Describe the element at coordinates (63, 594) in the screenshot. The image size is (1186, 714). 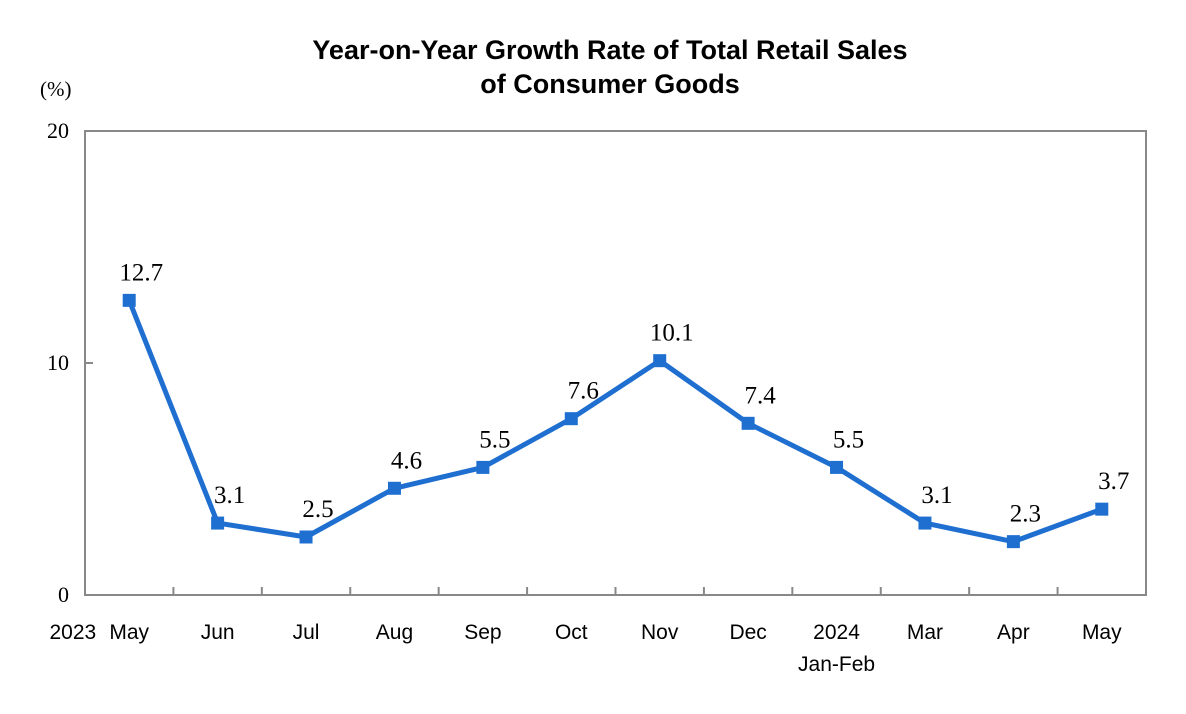
I see `y-tick-label: 0` at that location.